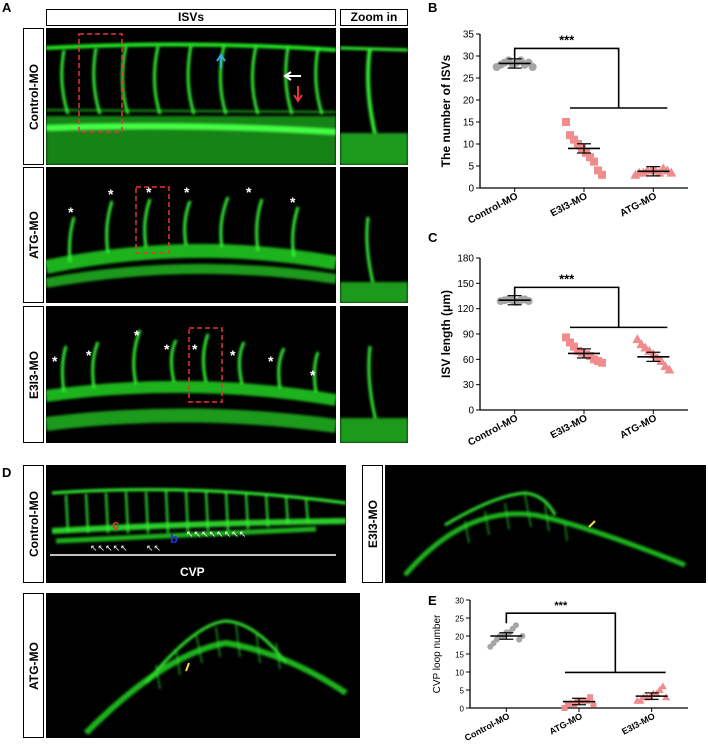 The width and height of the screenshot is (708, 747). What do you see at coordinates (7, 7) in the screenshot?
I see `panel-a-letter: A` at bounding box center [7, 7].